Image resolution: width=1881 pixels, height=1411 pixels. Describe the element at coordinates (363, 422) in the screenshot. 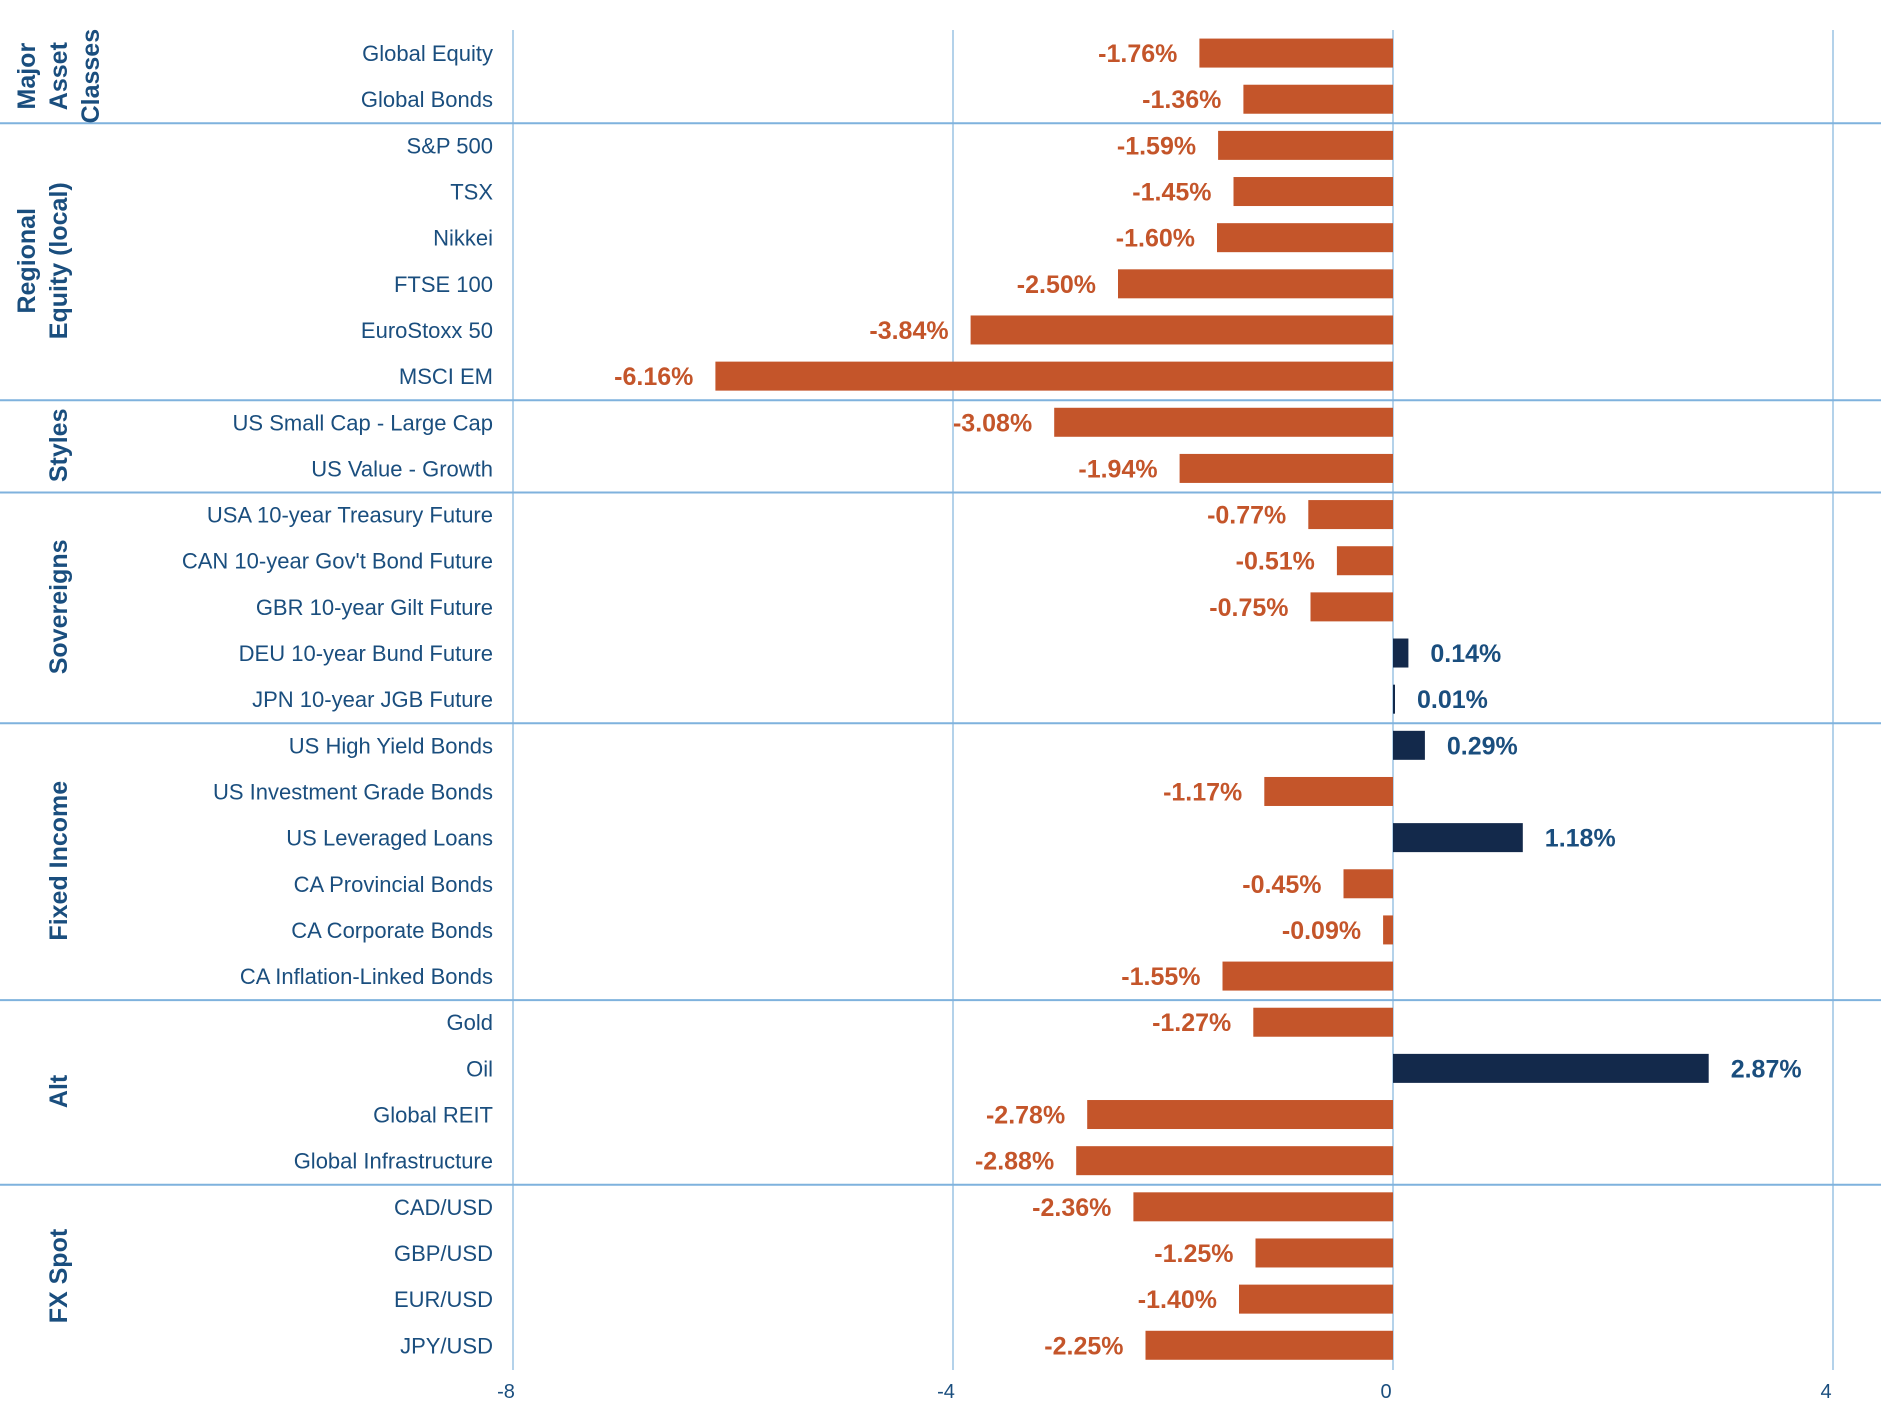

I see `category-label: US Small Cap - Large Cap` at that location.